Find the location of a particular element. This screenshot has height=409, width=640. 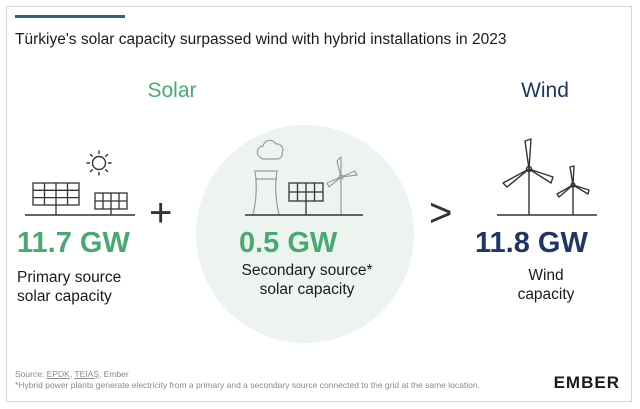

solar-heading: Solar is located at coordinates (172, 90).